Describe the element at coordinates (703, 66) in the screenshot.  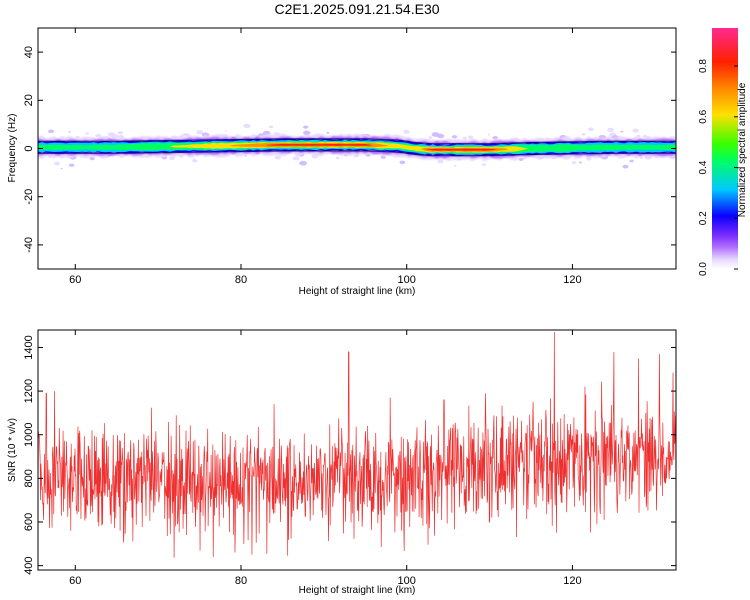
I see `colorbar-tick-label: 0.8` at that location.